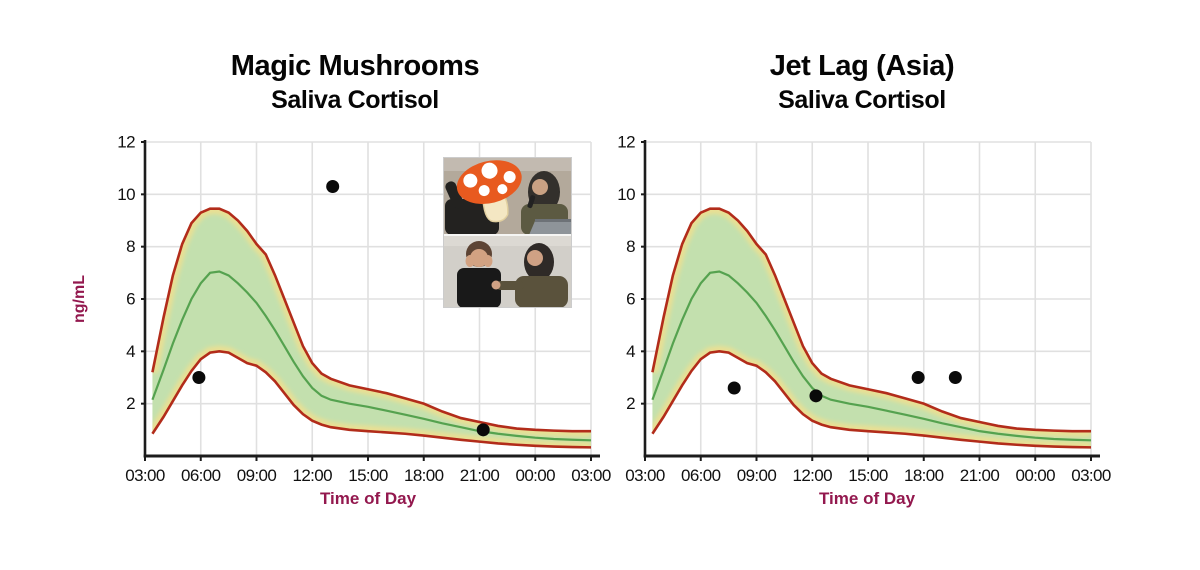  I want to click on mean-line, so click(871, 356).